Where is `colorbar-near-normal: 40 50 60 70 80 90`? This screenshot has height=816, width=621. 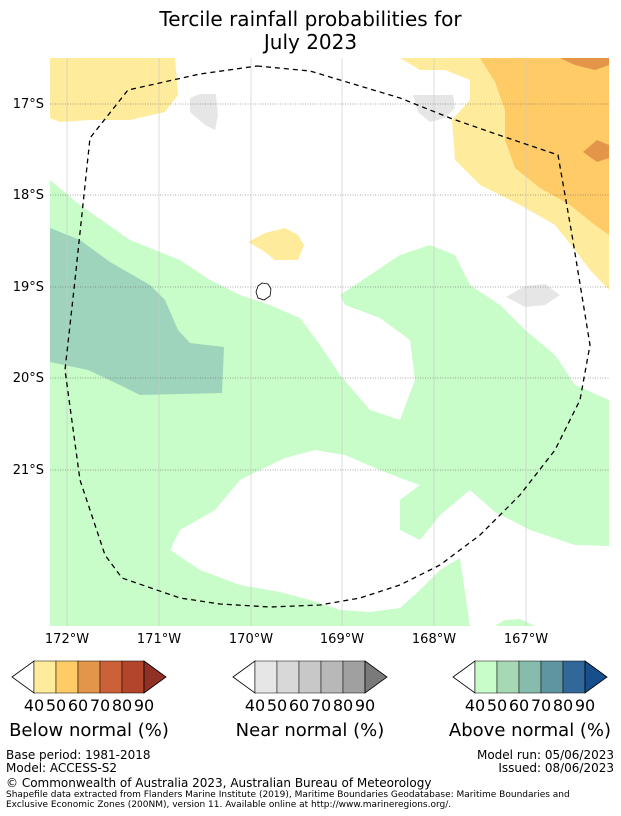
colorbar-near-normal: 40 50 60 70 80 90 is located at coordinates (310, 687).